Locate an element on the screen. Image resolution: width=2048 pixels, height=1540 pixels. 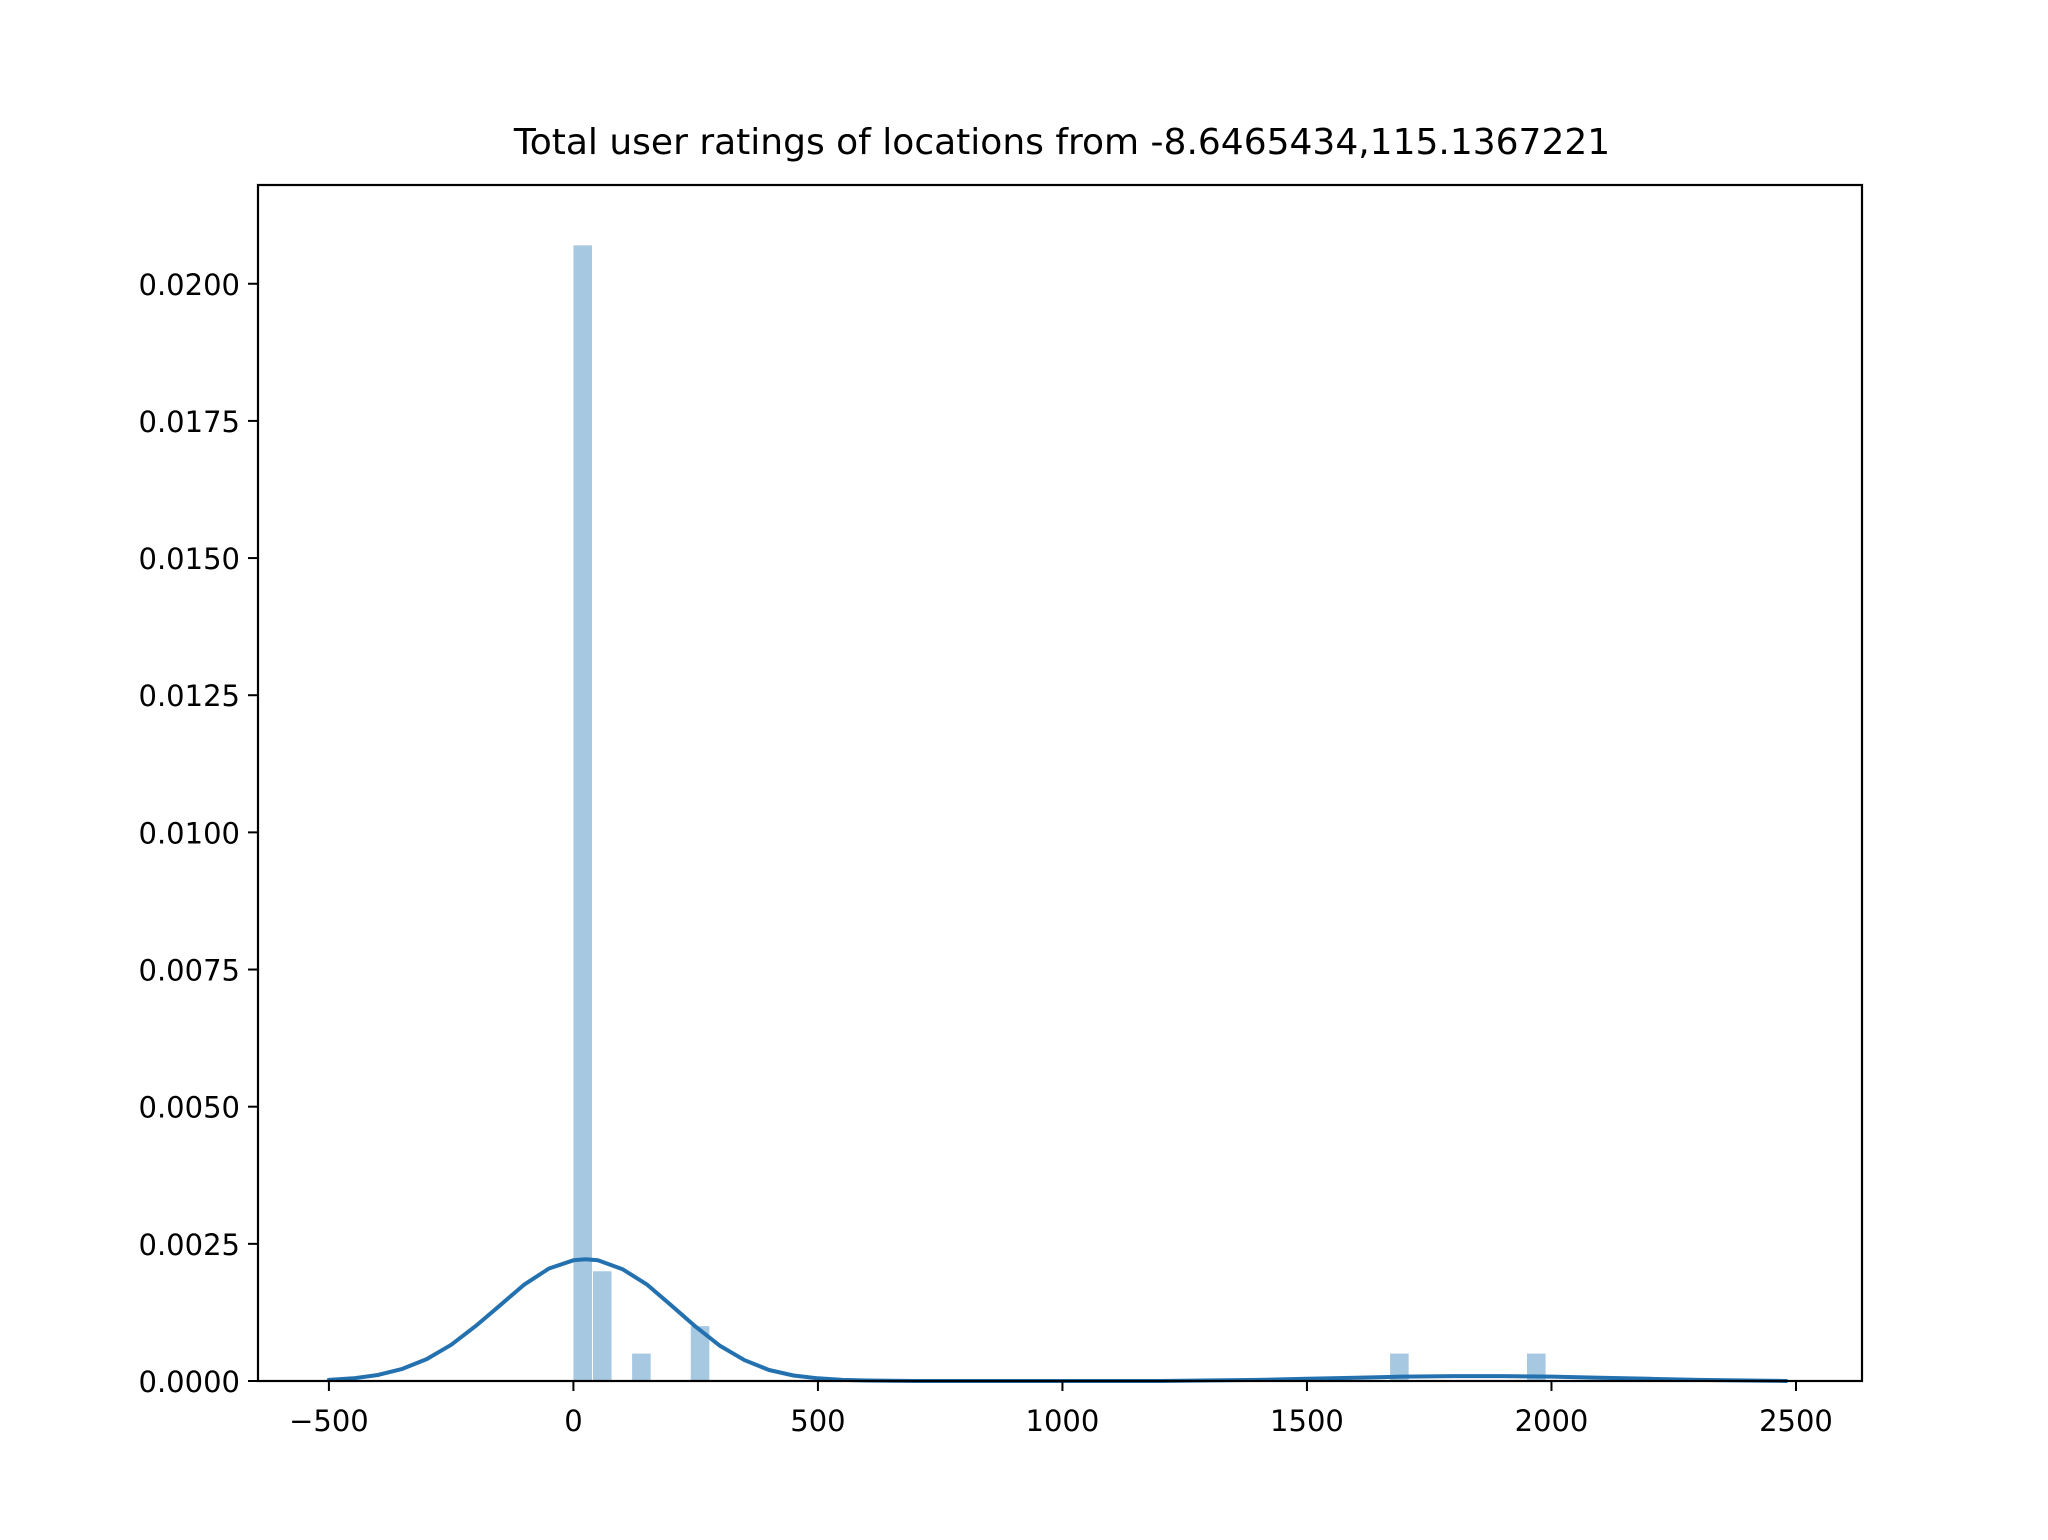
x-tick-label: 0 is located at coordinates (573, 1421).